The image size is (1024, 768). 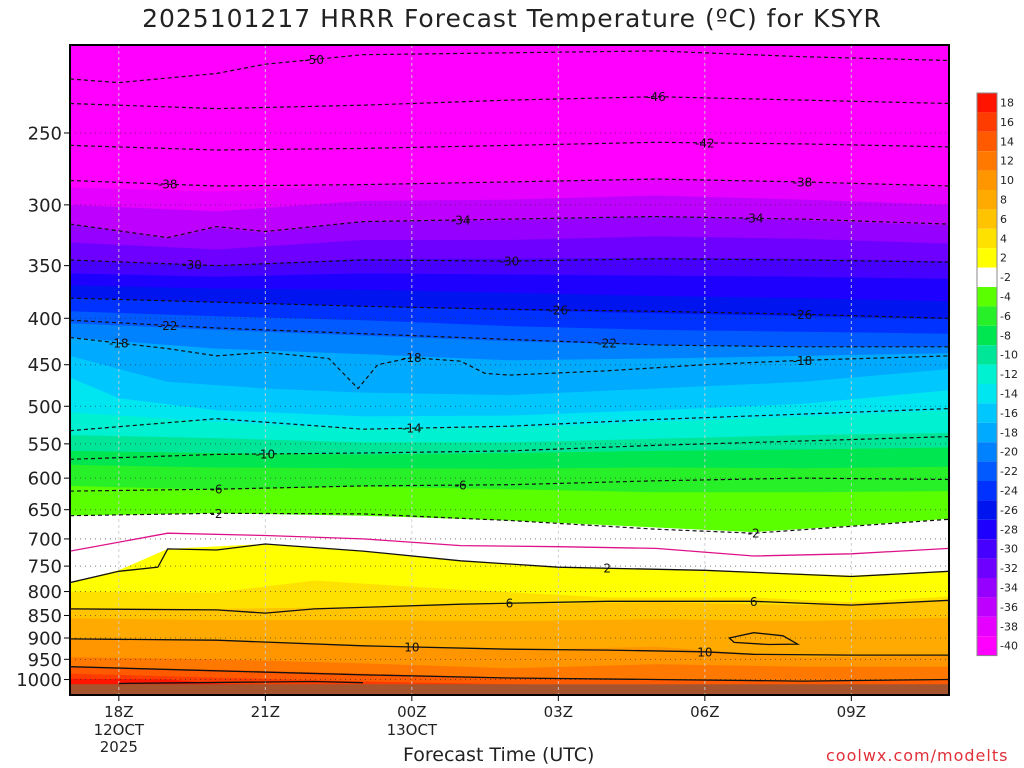 What do you see at coordinates (1007, 122) in the screenshot?
I see `colorbar-label: 16` at bounding box center [1007, 122].